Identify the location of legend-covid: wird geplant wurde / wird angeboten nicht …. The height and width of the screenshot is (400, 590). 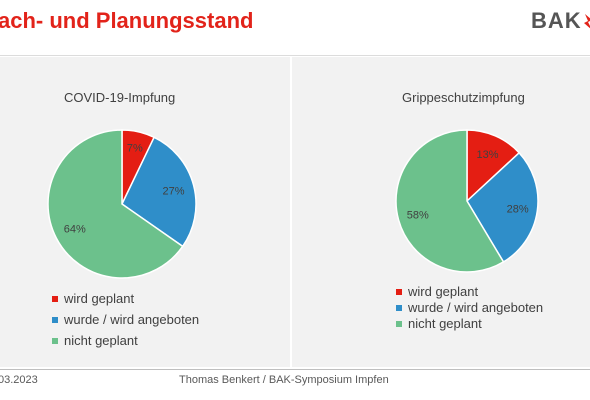
(125, 322).